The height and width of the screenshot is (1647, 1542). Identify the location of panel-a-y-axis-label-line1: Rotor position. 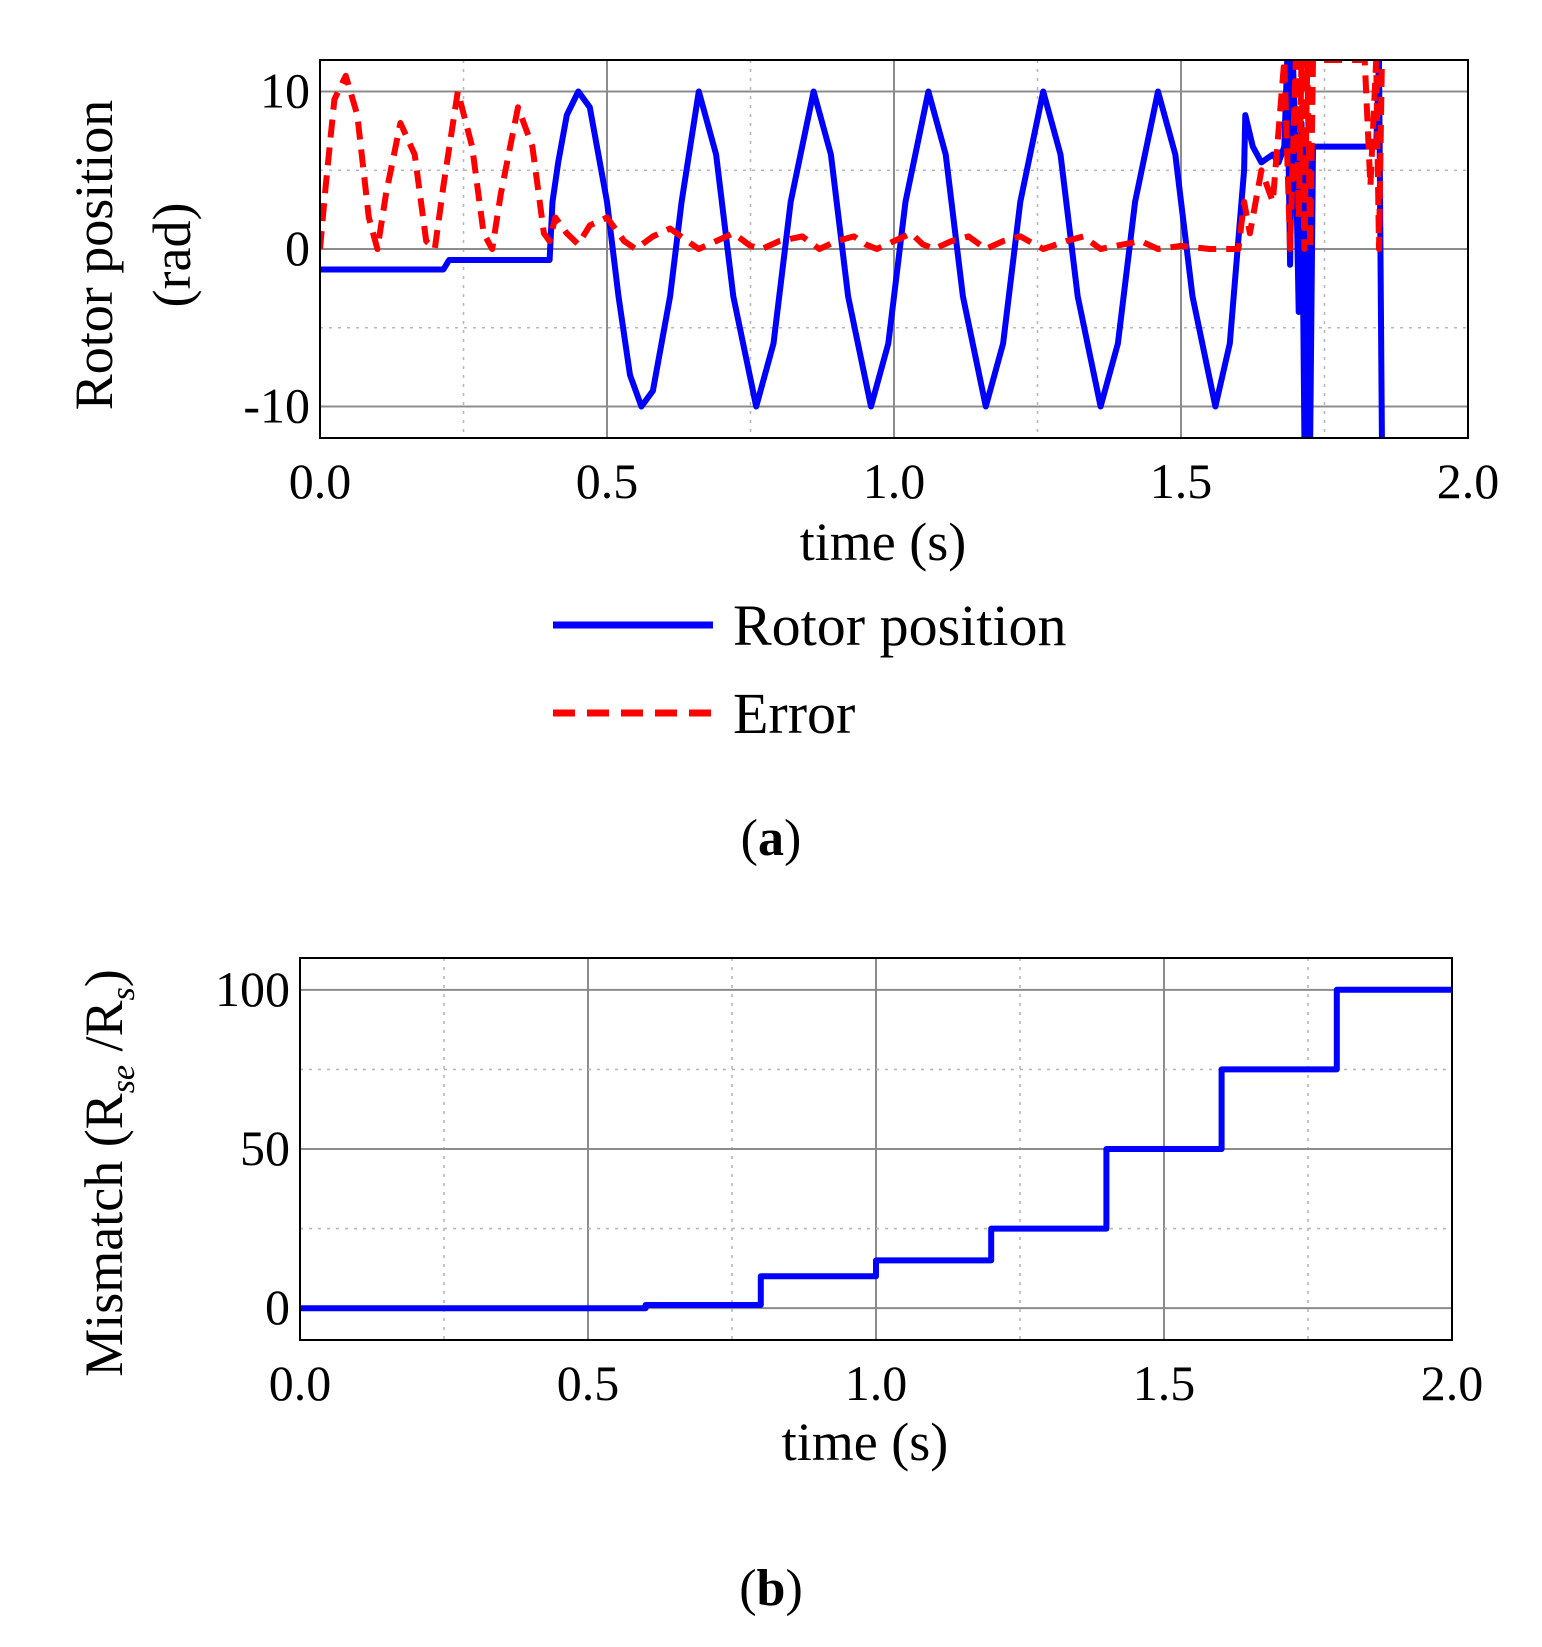
(94, 255).